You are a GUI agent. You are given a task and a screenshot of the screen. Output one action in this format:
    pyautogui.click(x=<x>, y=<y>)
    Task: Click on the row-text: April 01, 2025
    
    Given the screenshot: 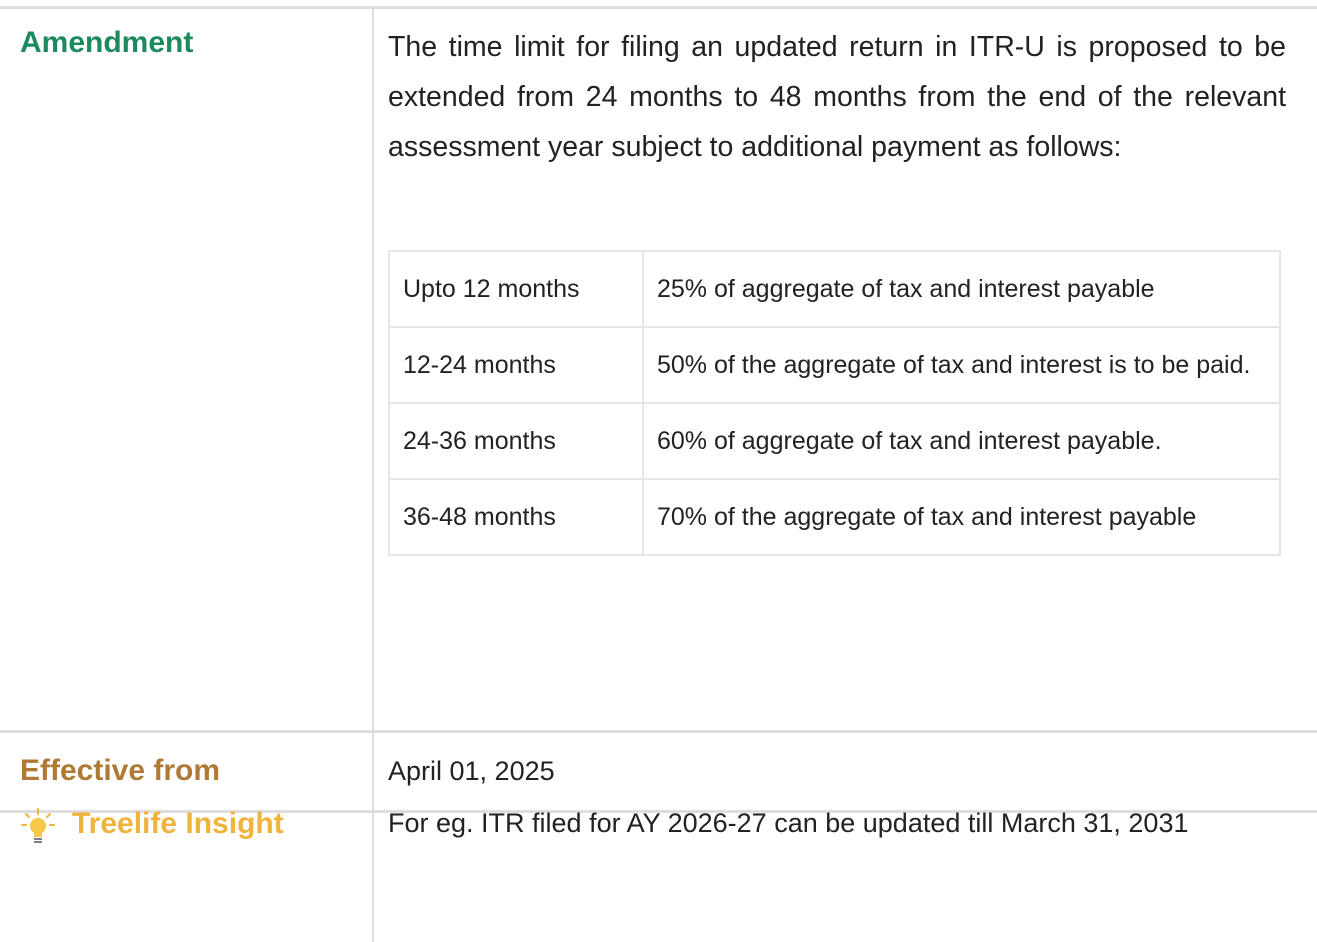 What is the action you would take?
    pyautogui.click(x=471, y=771)
    